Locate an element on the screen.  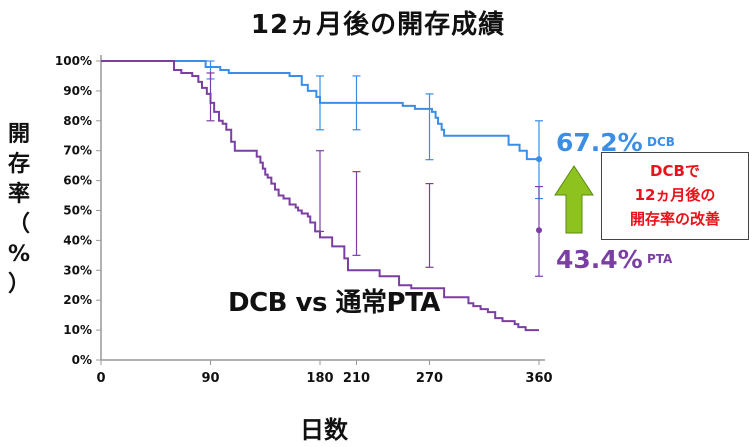
annotation-line: 開存率の改善 is located at coordinates (674, 219).